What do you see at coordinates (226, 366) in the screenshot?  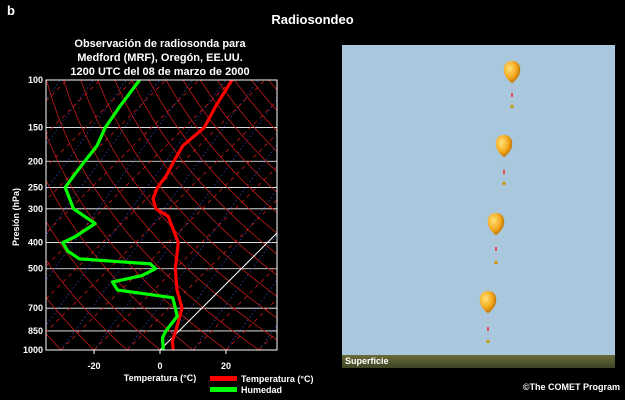 I see `x-tick-label: 20` at bounding box center [226, 366].